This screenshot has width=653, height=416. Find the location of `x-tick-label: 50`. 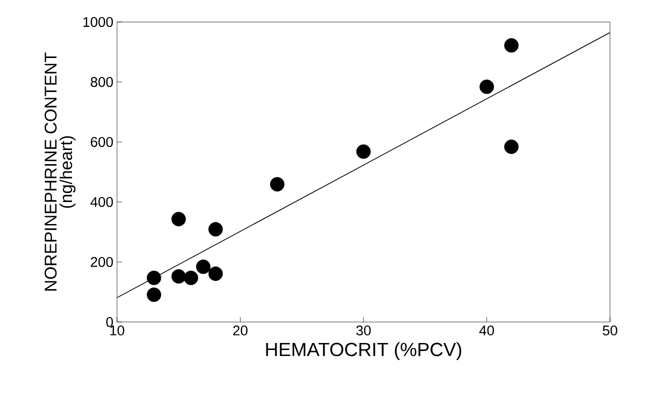

x-tick-label: 50 is located at coordinates (610, 331).